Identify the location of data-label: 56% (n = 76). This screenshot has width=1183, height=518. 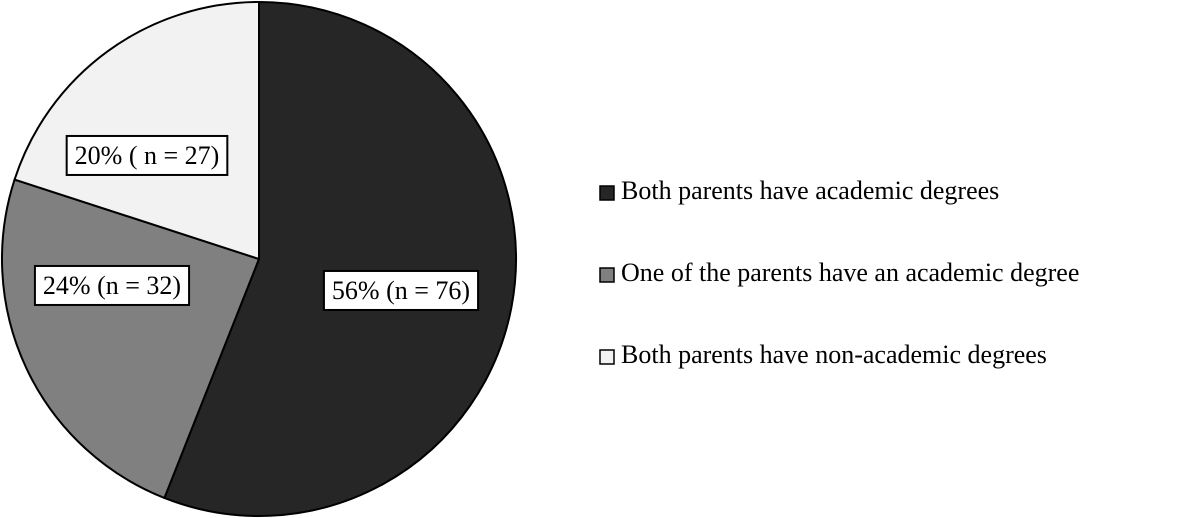
(401, 290).